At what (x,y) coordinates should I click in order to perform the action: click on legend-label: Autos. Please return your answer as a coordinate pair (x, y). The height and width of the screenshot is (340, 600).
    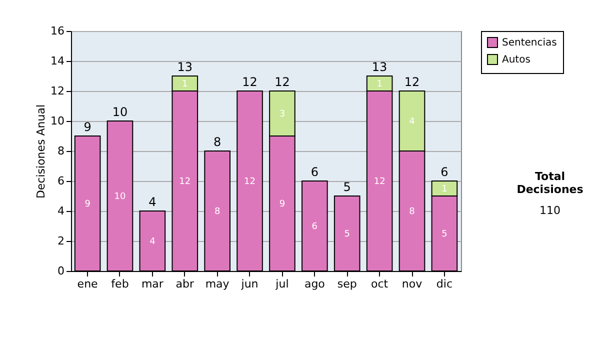
    Looking at the image, I should click on (516, 60).